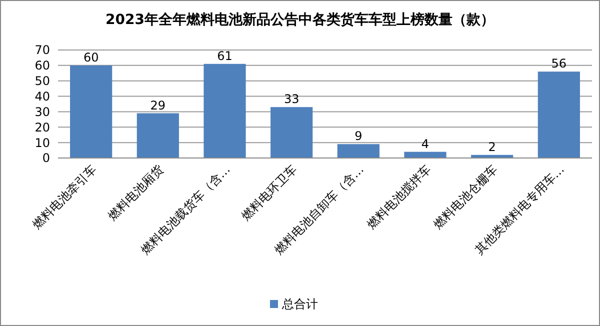  I want to click on chart-title: 2023年全年燃料电池新品公告中各类货车车型上榜数量（款）, so click(300, 19).